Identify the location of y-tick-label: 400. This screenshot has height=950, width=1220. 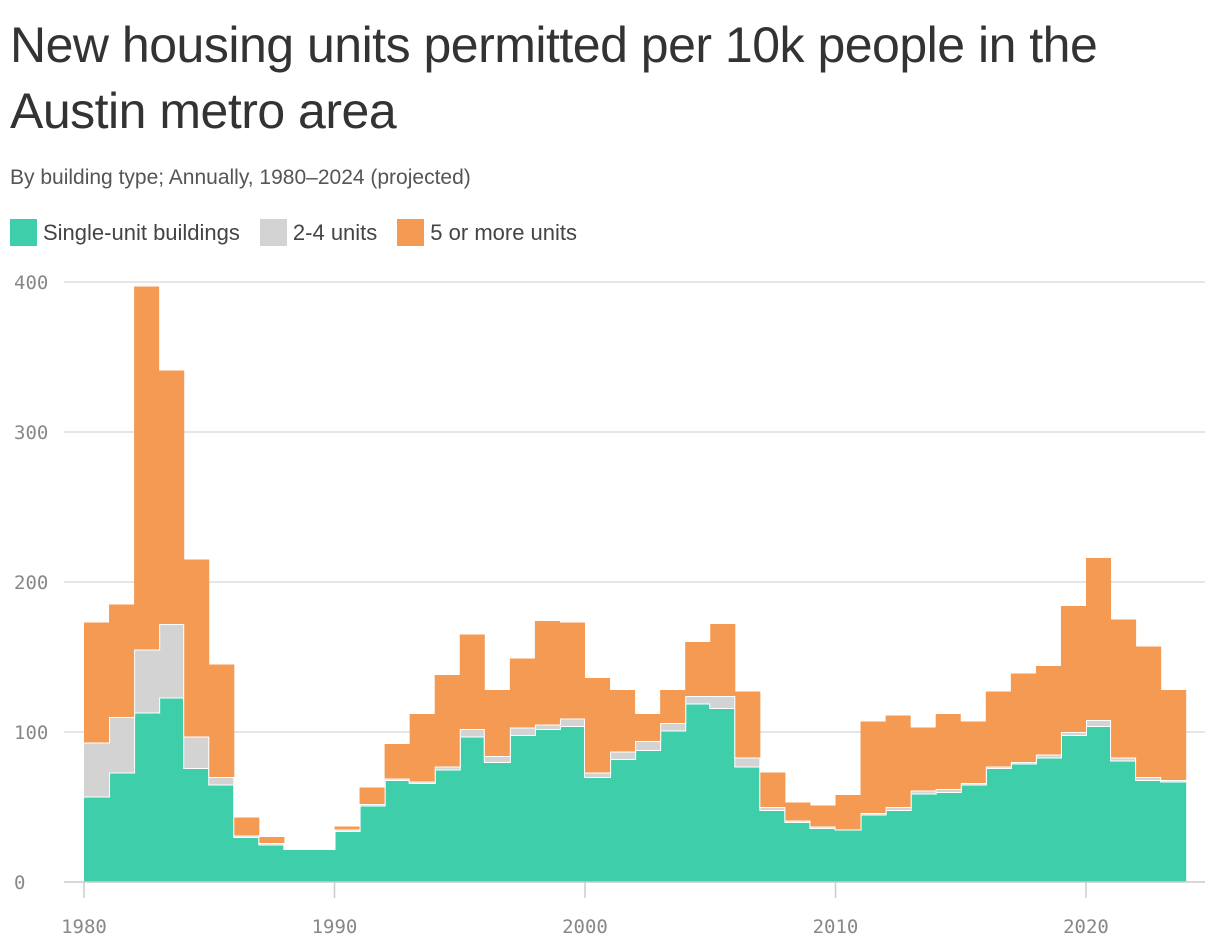
(31, 283).